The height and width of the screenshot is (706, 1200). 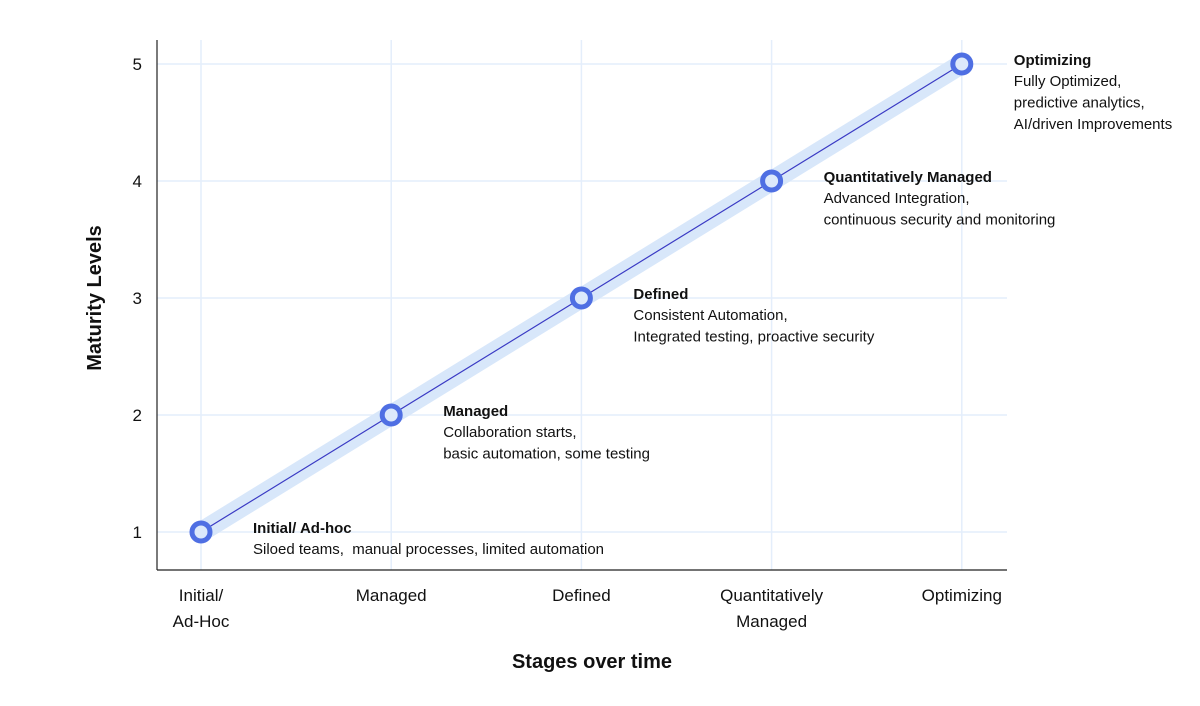 I want to click on x-tick-label: Quantitatively, so click(x=771, y=595).